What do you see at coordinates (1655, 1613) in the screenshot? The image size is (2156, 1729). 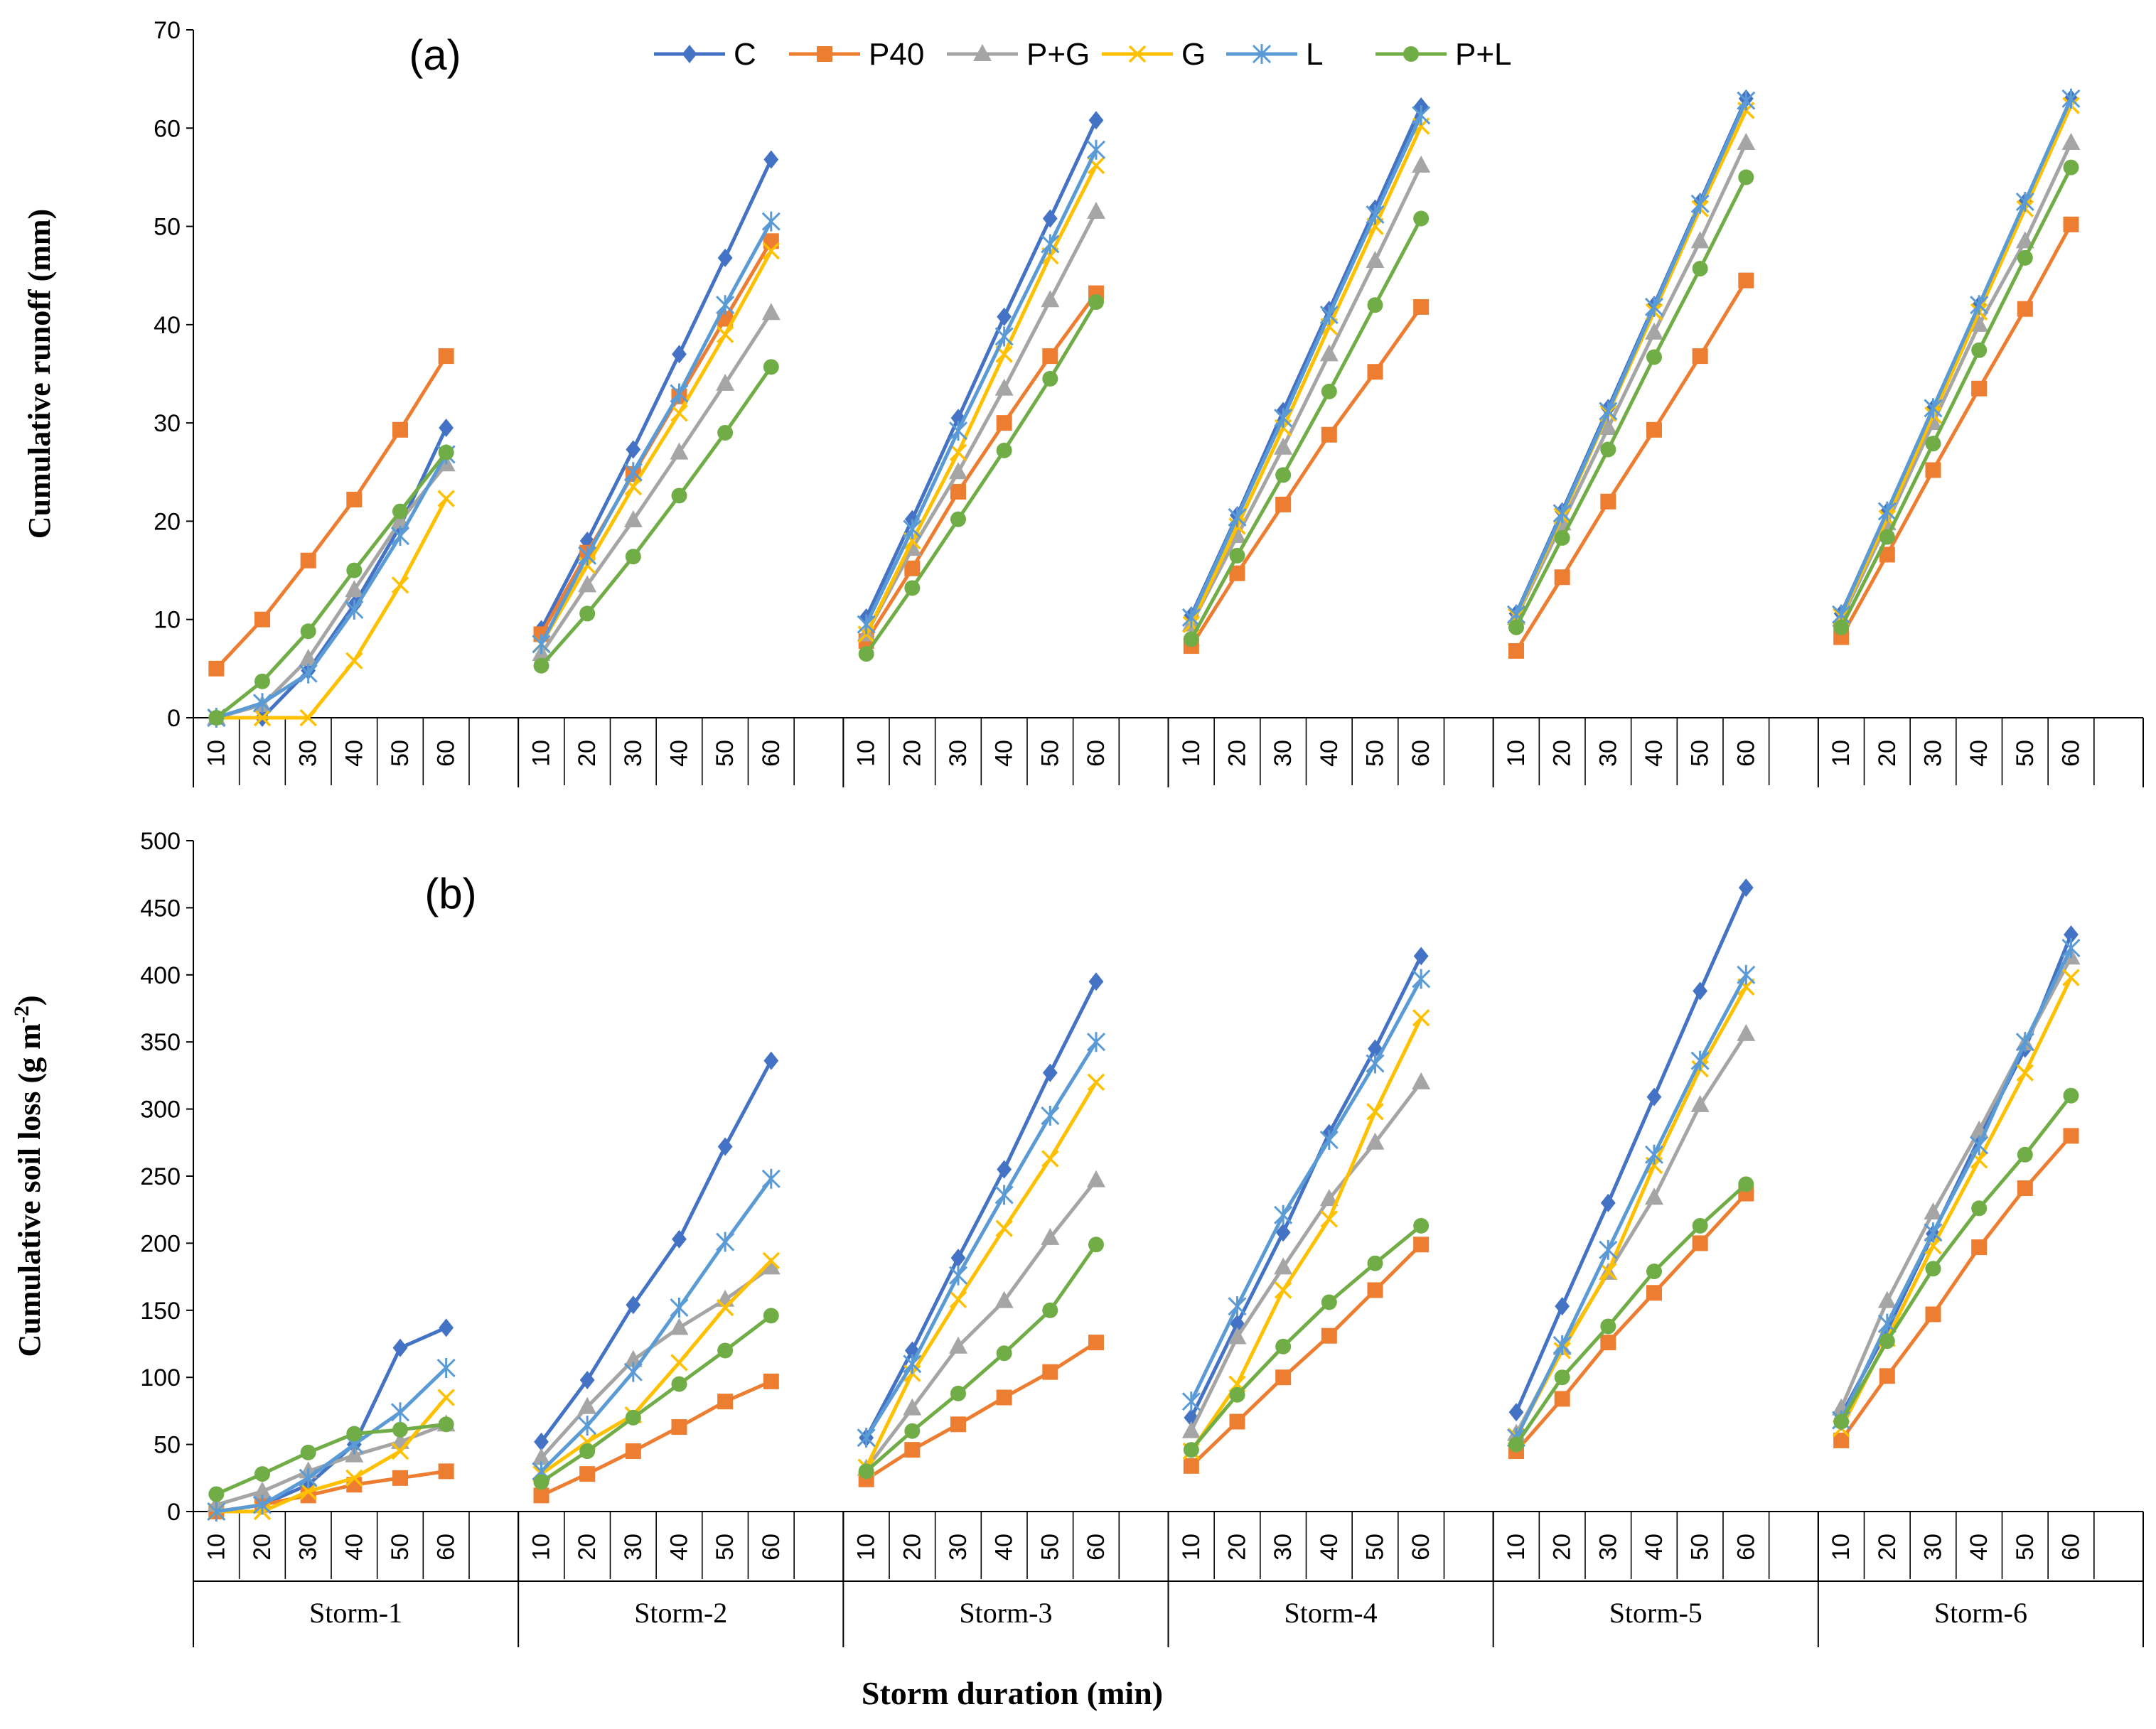 I see `storm-group-label: Storm-5` at bounding box center [1655, 1613].